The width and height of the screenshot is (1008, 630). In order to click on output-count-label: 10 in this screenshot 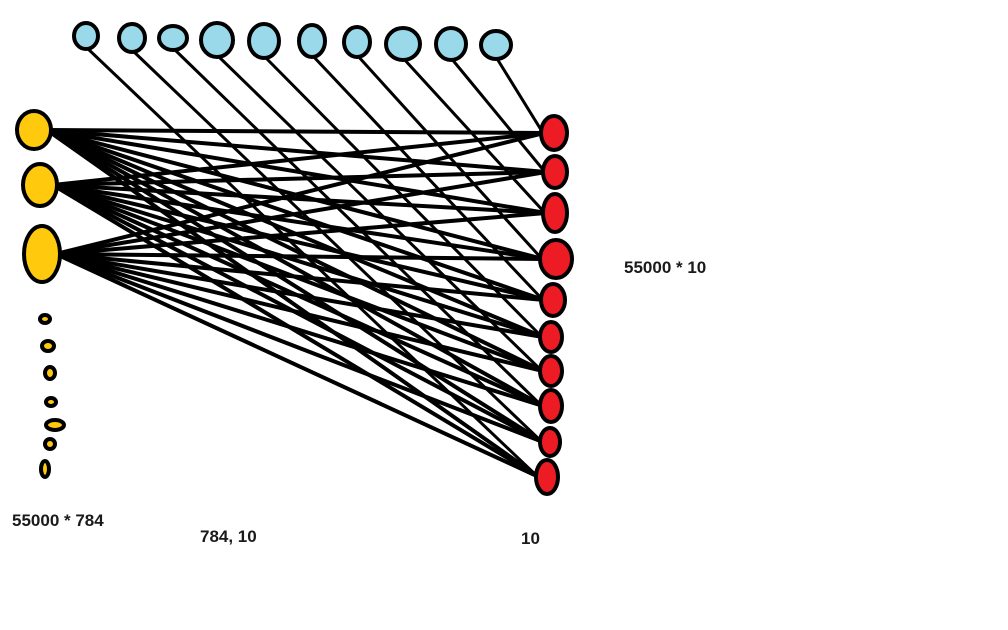, I will do `click(530, 538)`.